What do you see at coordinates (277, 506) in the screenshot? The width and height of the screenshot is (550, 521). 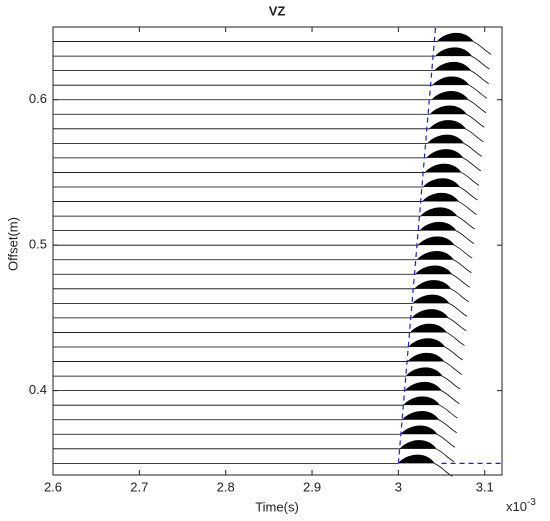 I see `x-axis-label: Time(s)` at bounding box center [277, 506].